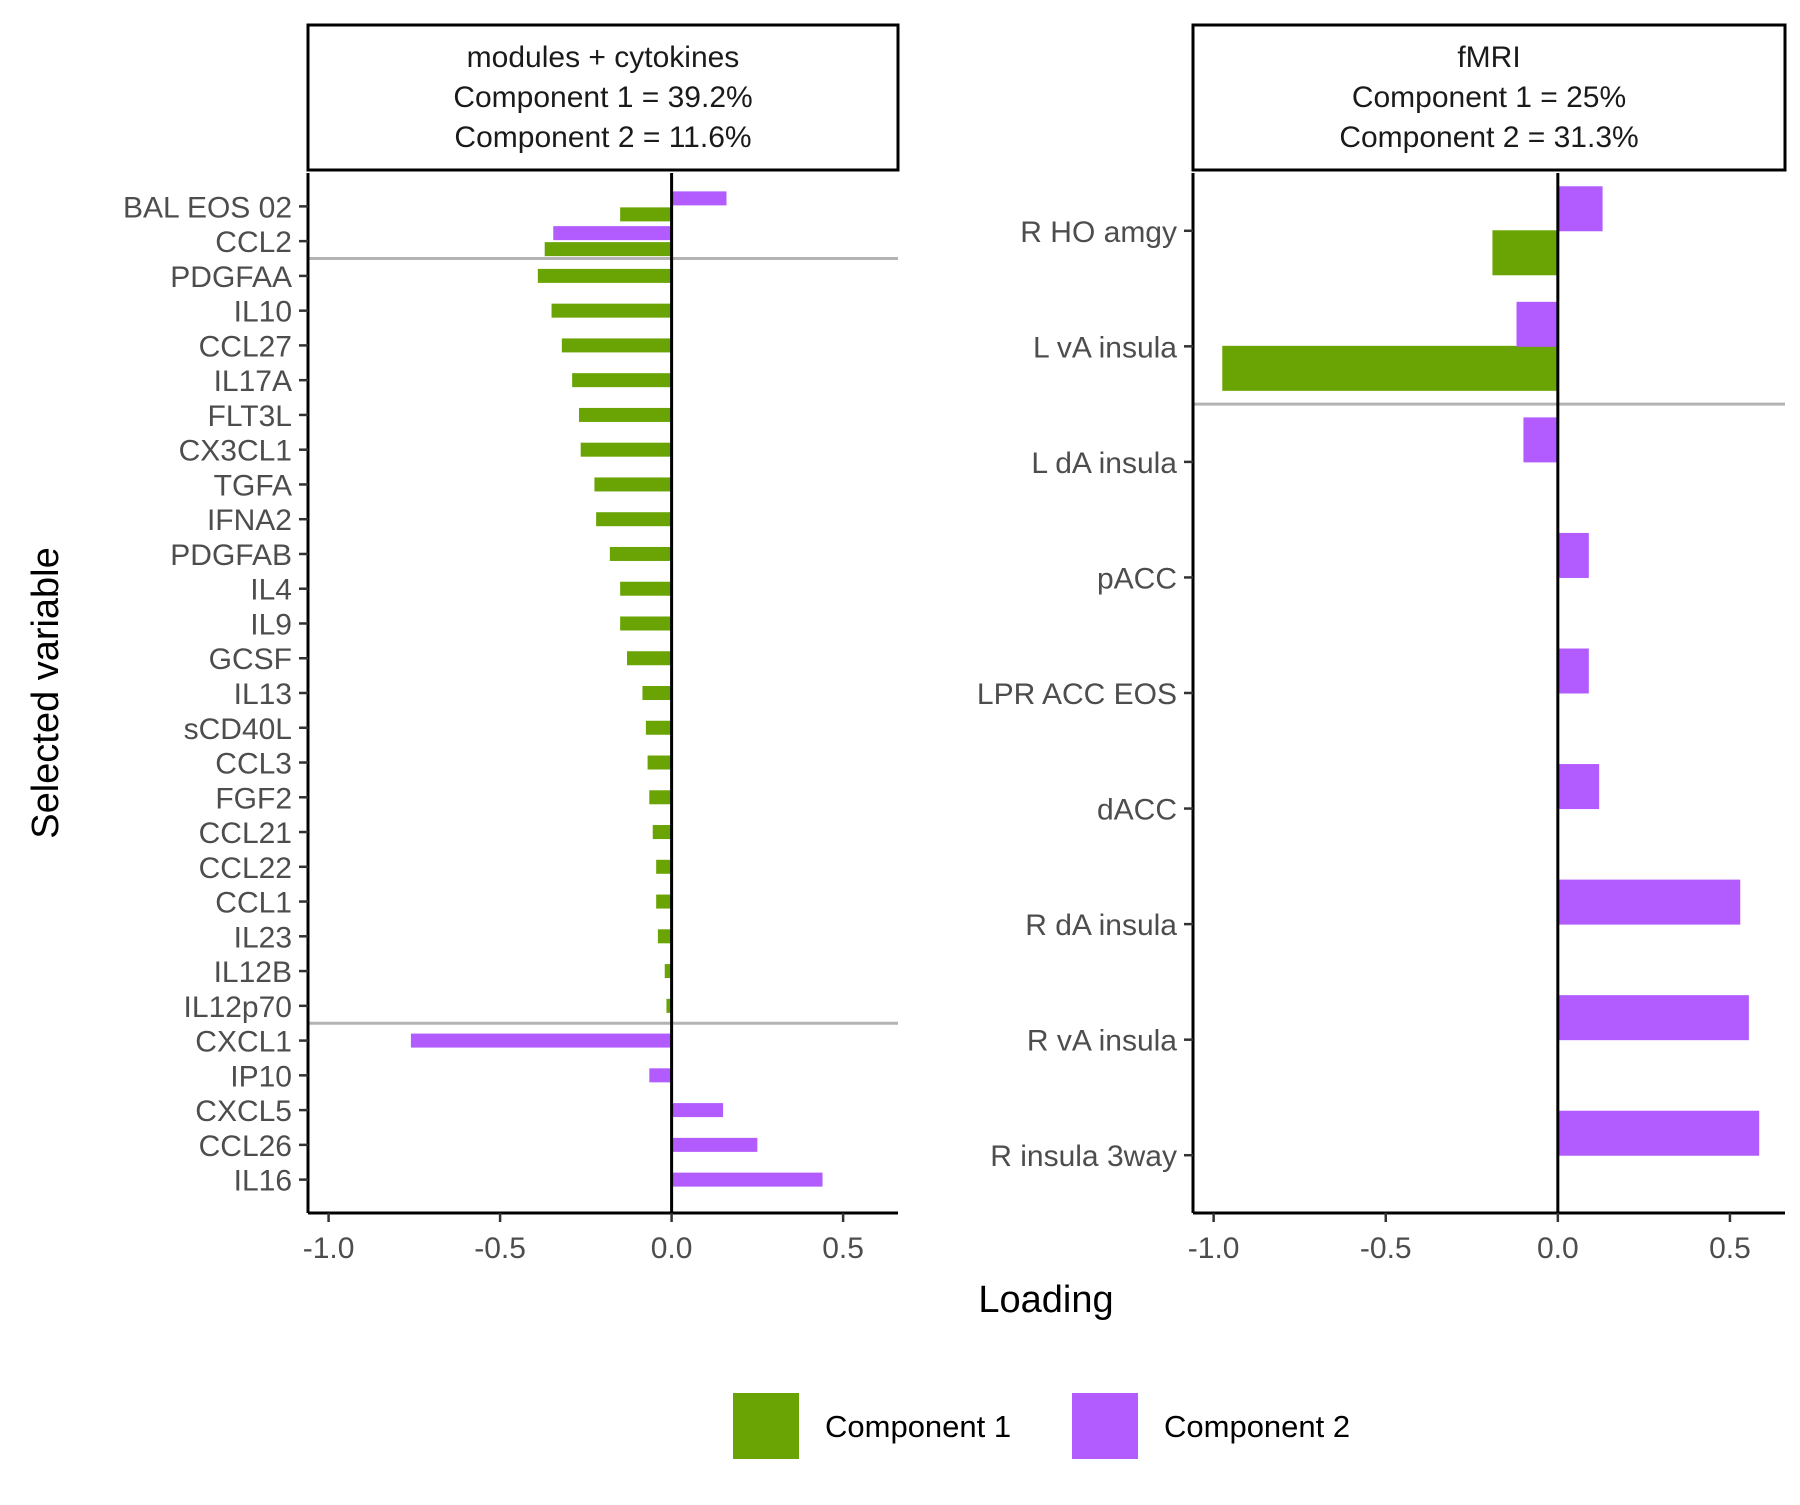 The height and width of the screenshot is (1505, 1800). What do you see at coordinates (1077, 694) in the screenshot?
I see `y-tick-label: LPR ACC EOS` at bounding box center [1077, 694].